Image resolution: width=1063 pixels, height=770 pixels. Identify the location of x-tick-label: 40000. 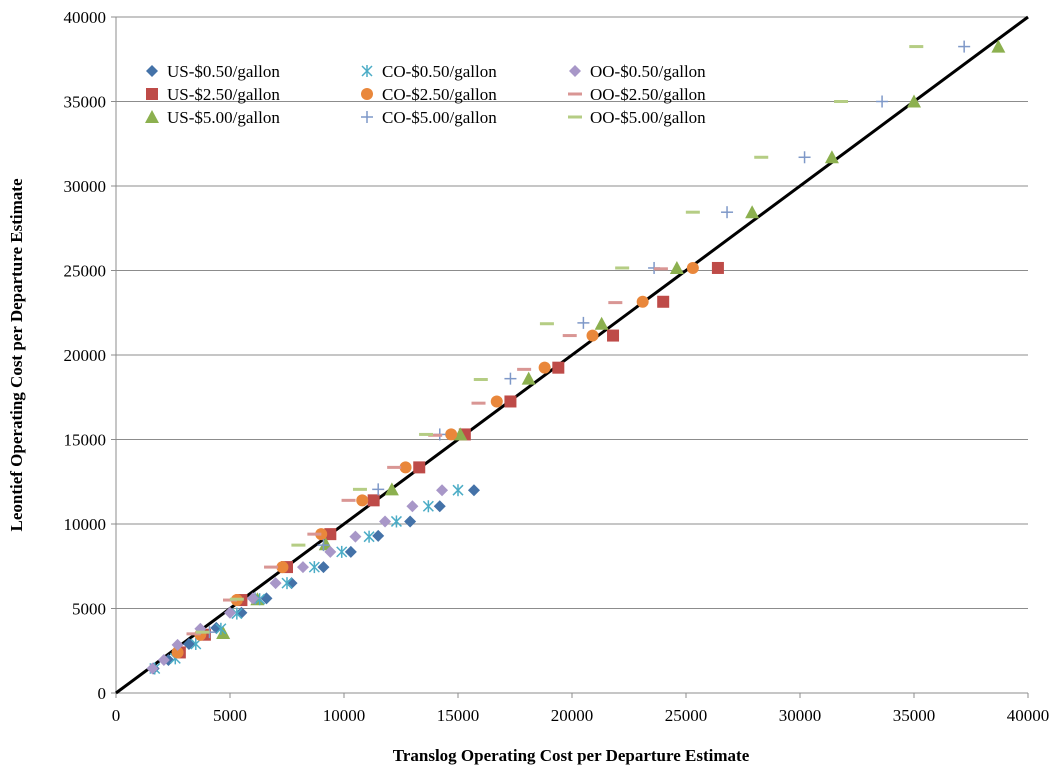
(1028, 715).